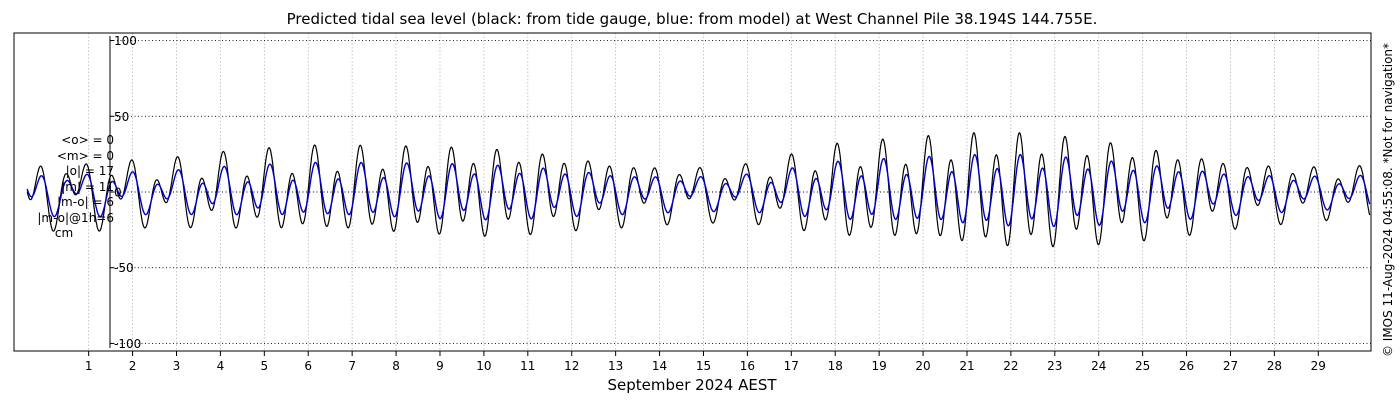  I want to click on x-tick-label: 2, so click(133, 366).